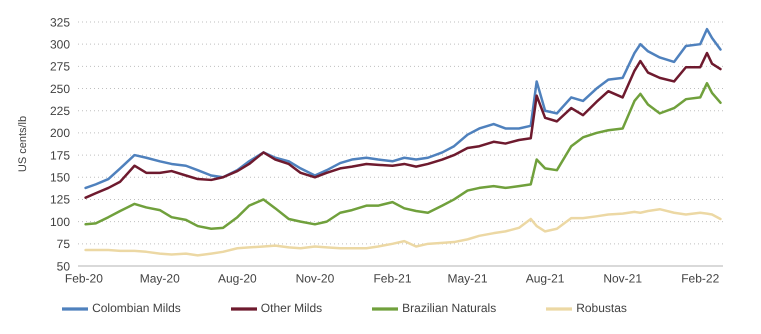 The height and width of the screenshot is (334, 761). Describe the element at coordinates (60, 111) in the screenshot. I see `y-tick-label: 225` at that location.